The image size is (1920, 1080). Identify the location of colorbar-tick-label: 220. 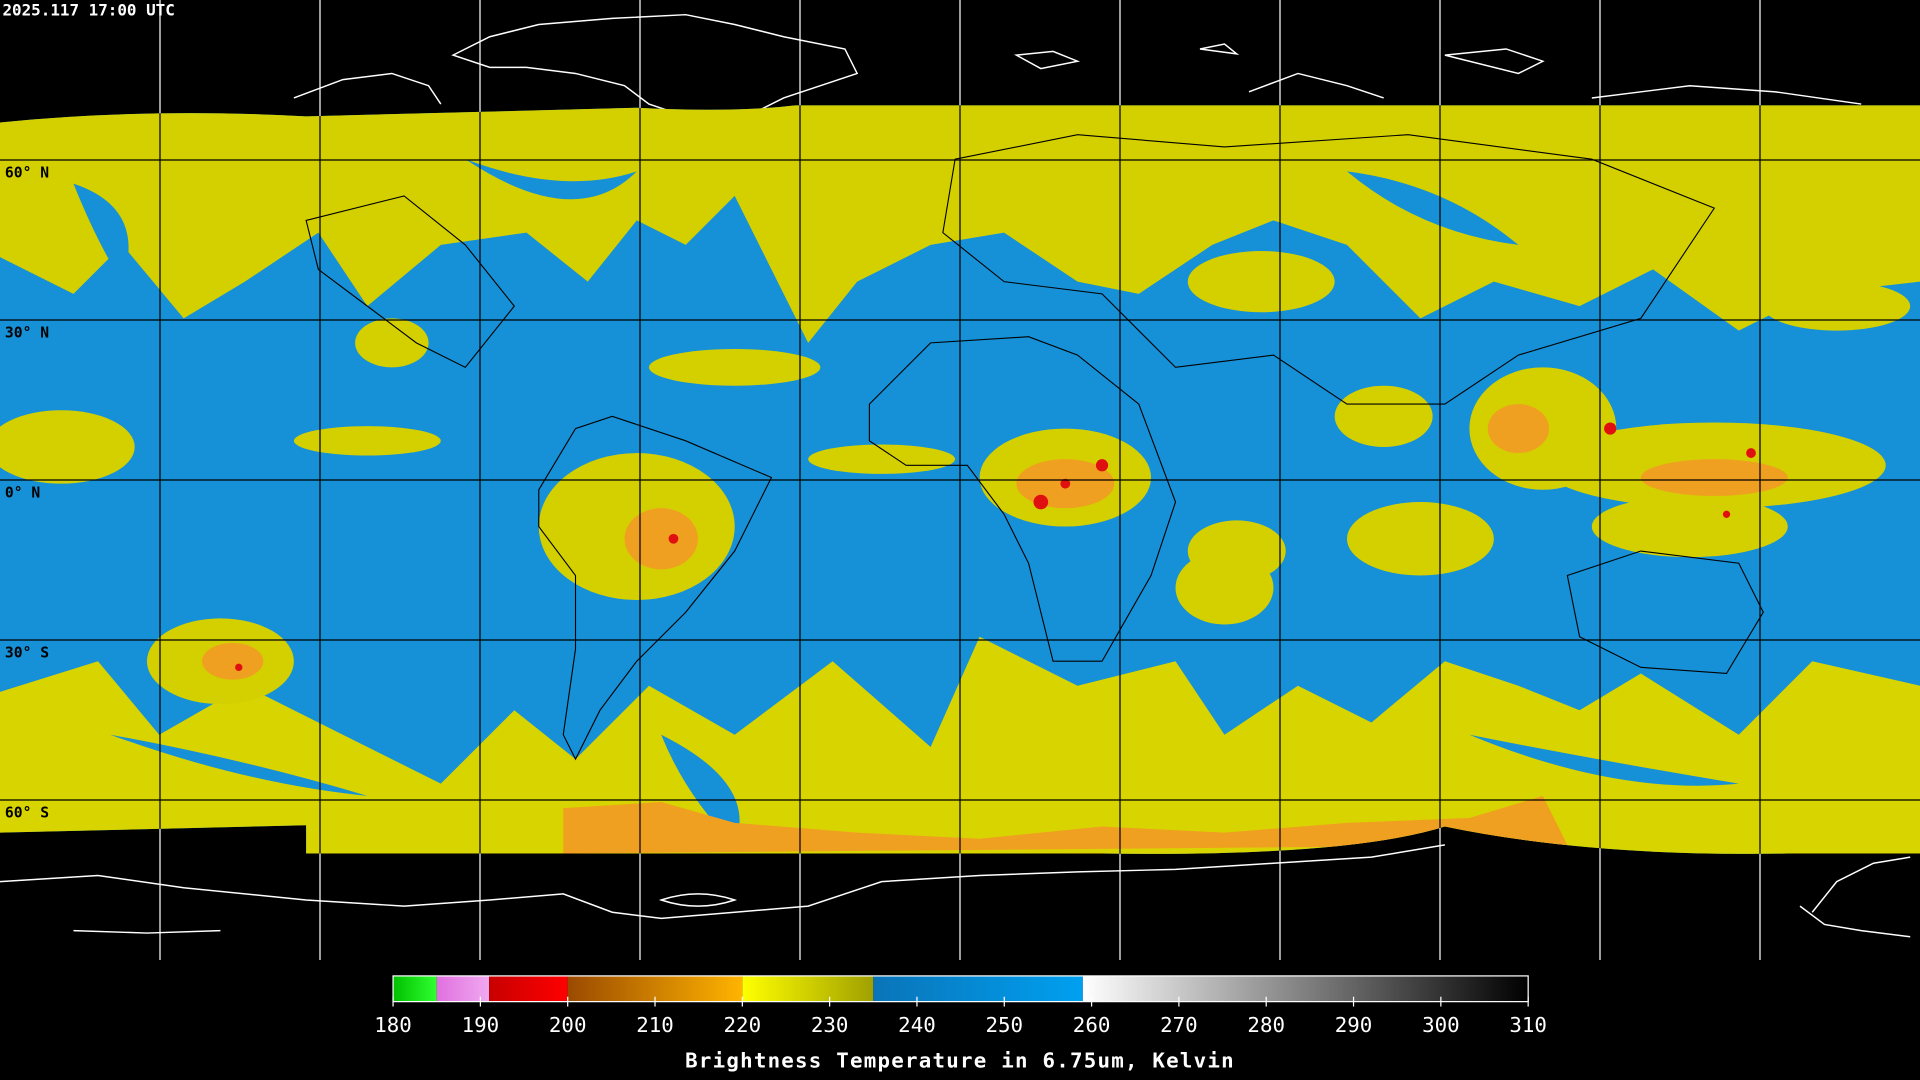
(743, 1025).